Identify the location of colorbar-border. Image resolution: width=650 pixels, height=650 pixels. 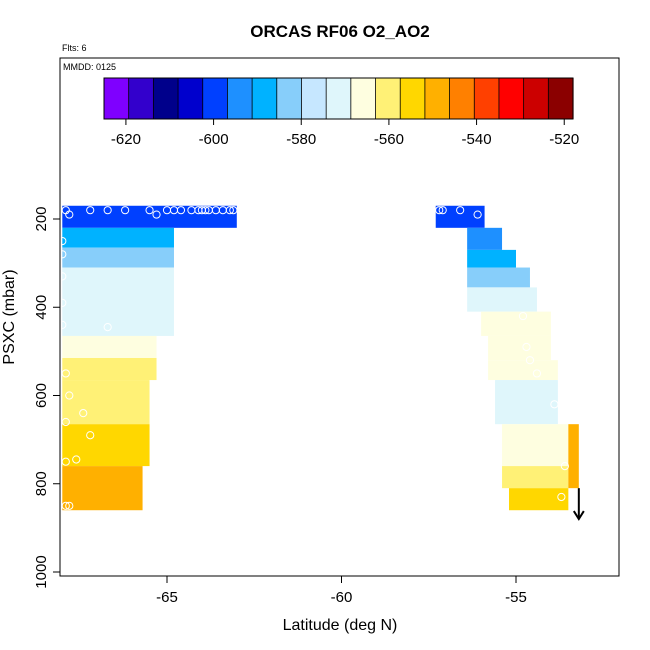
(338, 98).